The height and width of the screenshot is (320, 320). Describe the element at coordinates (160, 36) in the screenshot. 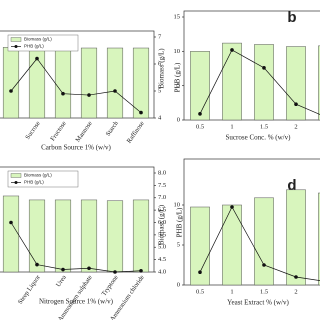

I see `y2-tick-label: 7` at that location.